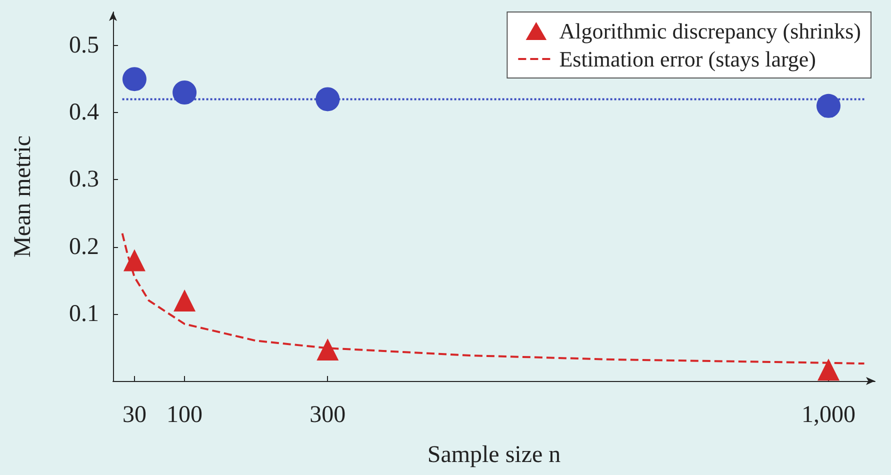  Describe the element at coordinates (687, 59) in the screenshot. I see `legend-label: Estimation error (stays large)` at that location.